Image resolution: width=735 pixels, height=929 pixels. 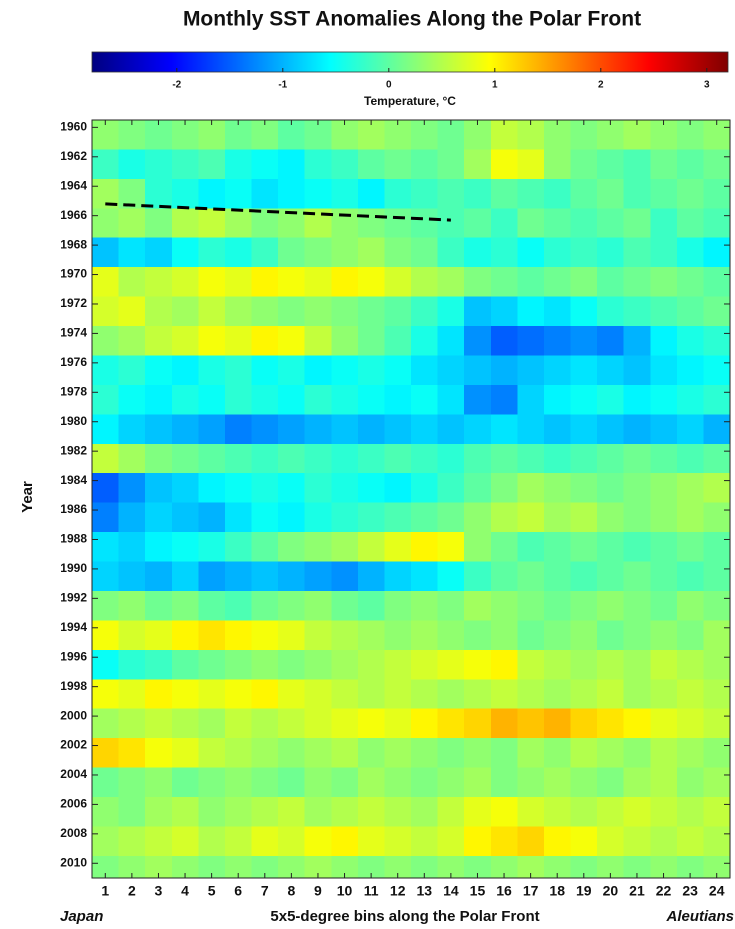 I want to click on x-axis-label: 5x5-degree bins along the Polar Front, so click(x=404, y=916).